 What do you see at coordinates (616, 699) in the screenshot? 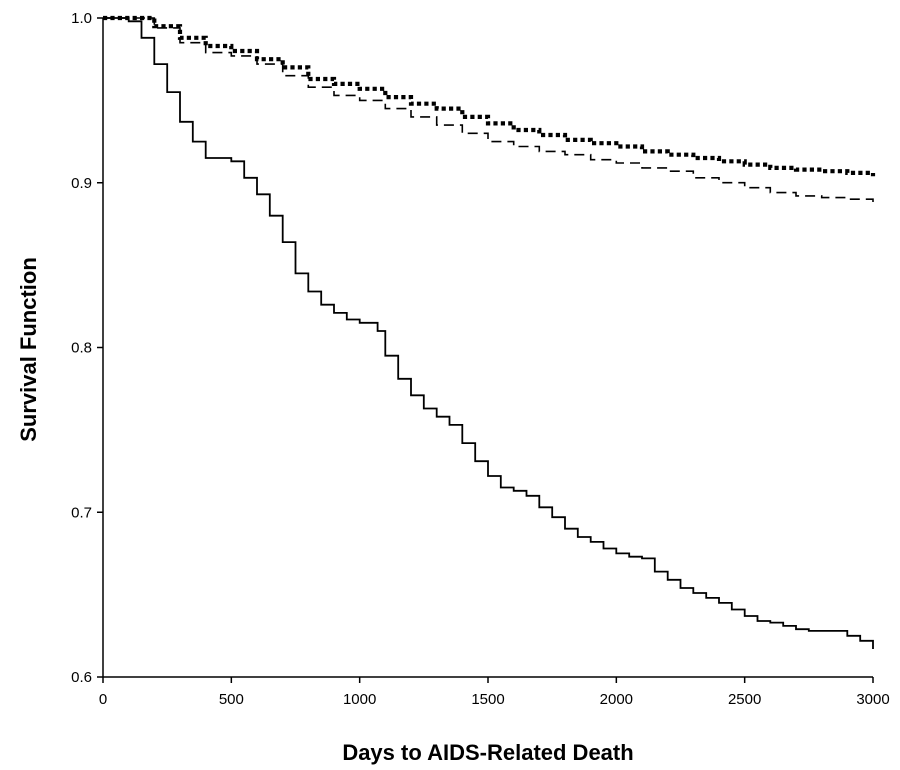
I see `x-tick-label: 2000` at bounding box center [616, 699].